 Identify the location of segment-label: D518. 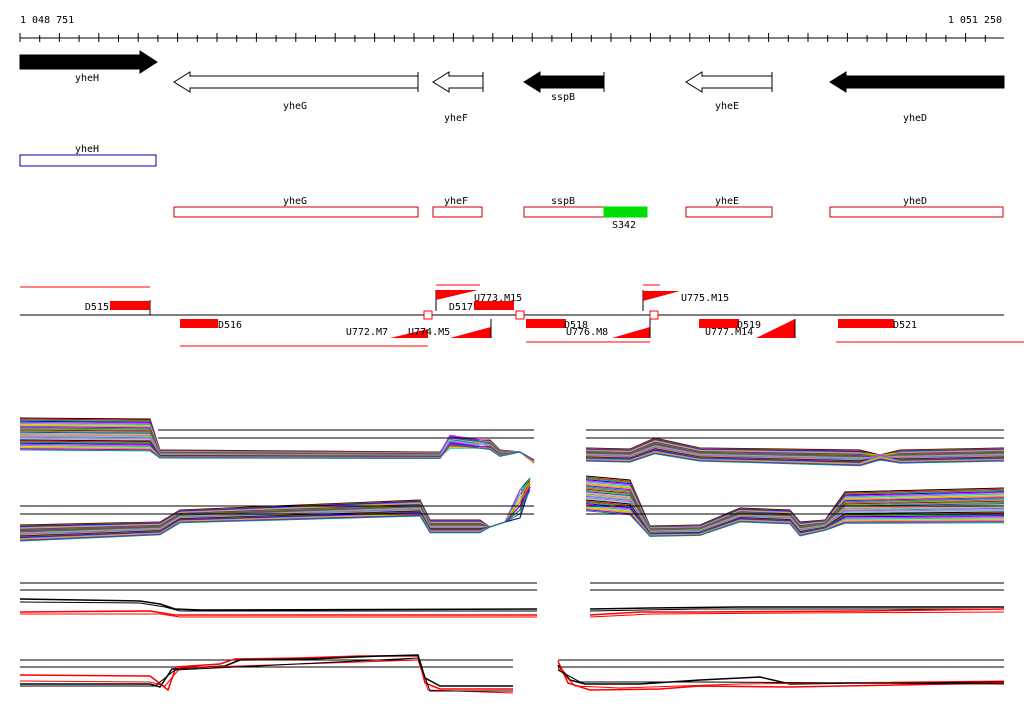
(576, 325).